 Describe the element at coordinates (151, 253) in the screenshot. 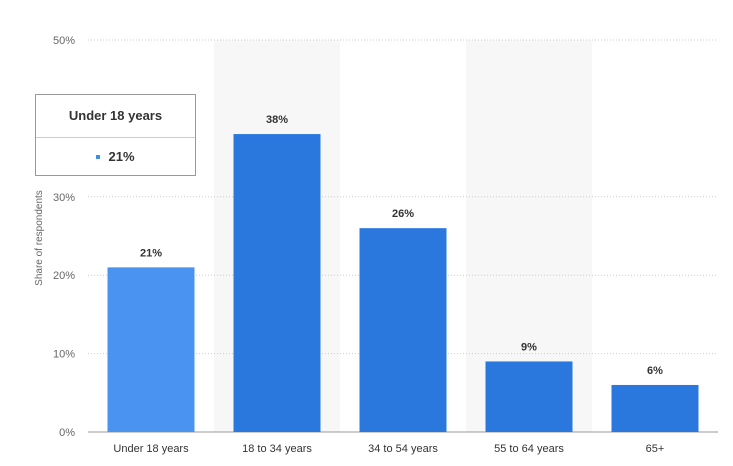

I see `data-label: 21%` at that location.